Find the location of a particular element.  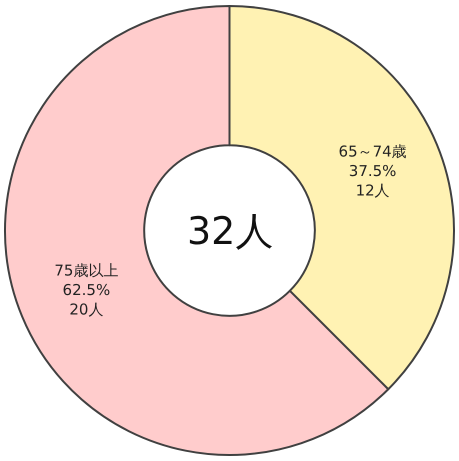

text: 32人 is located at coordinates (230, 231).